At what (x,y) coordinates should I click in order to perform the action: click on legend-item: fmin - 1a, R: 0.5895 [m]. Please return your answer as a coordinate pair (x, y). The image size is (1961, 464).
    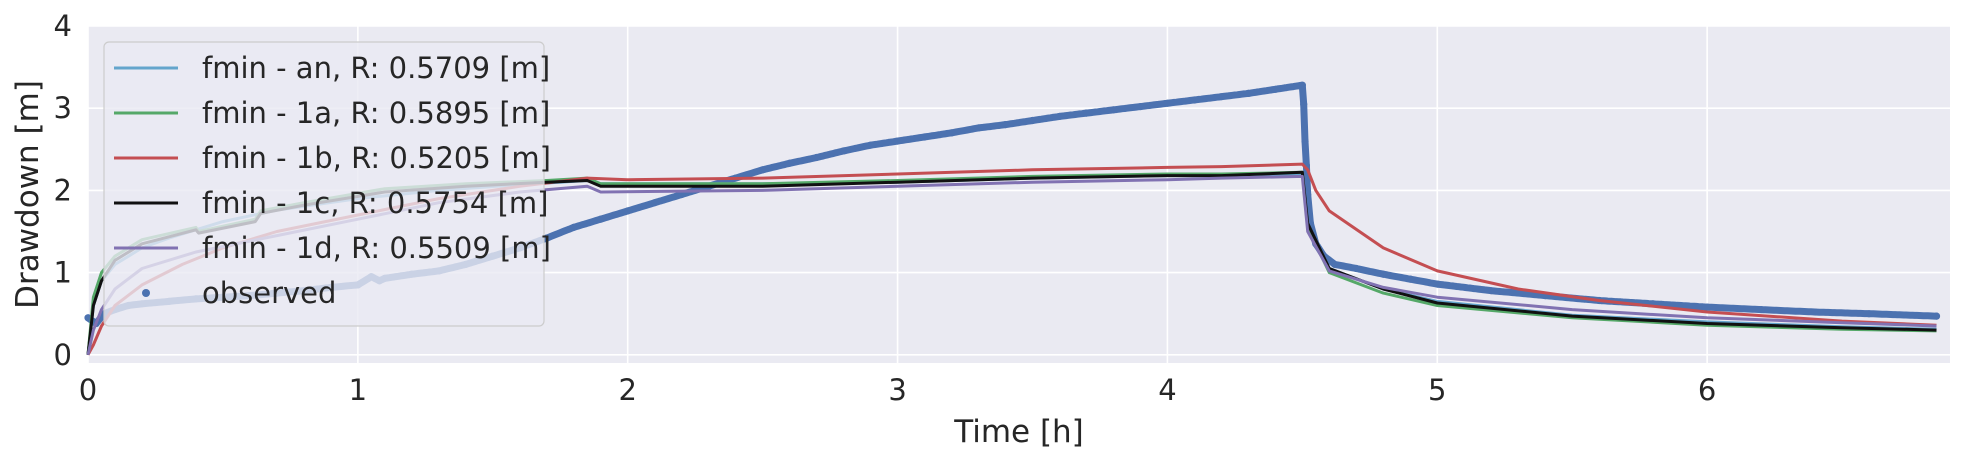
    Looking at the image, I should click on (332, 113).